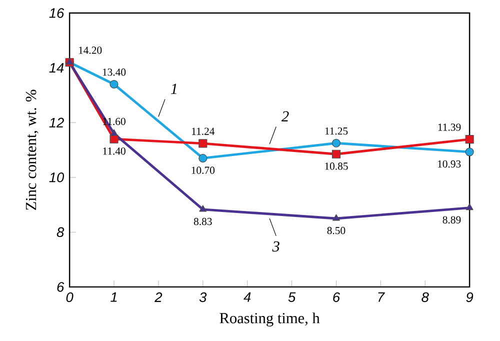 The width and height of the screenshot is (500, 341). What do you see at coordinates (425, 297) in the screenshot?
I see `x-tick-label: 8` at bounding box center [425, 297].